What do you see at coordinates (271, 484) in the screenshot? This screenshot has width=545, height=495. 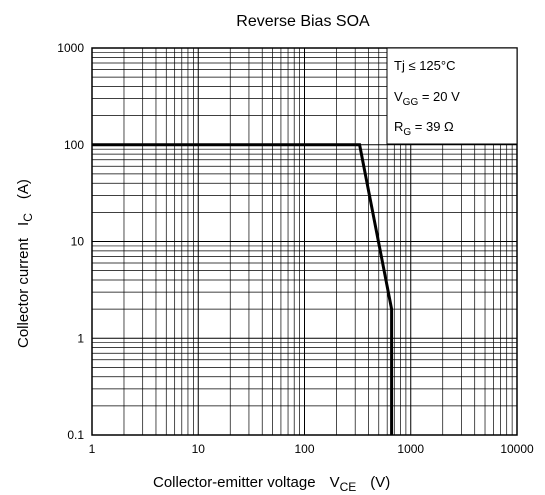 I see `x-axis-label: Collector-emitter voltage VCE (V)` at bounding box center [271, 484].